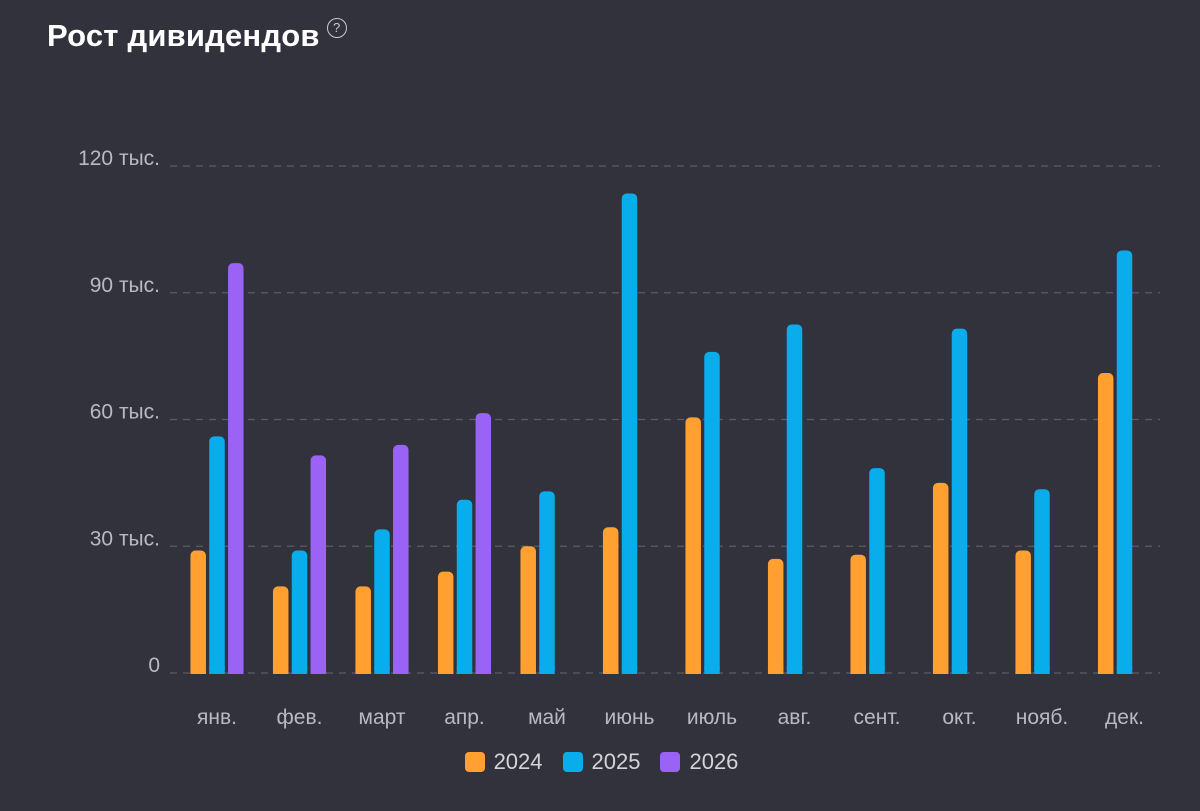 This screenshot has height=811, width=1200. Describe the element at coordinates (714, 761) in the screenshot. I see `legend-label: 2026` at that location.